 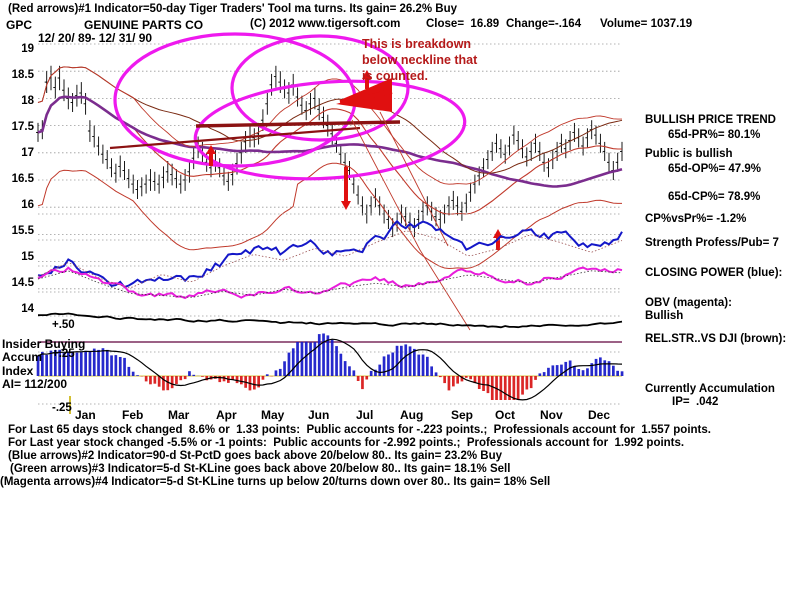 I want to click on obv-line, so click(x=330, y=283).